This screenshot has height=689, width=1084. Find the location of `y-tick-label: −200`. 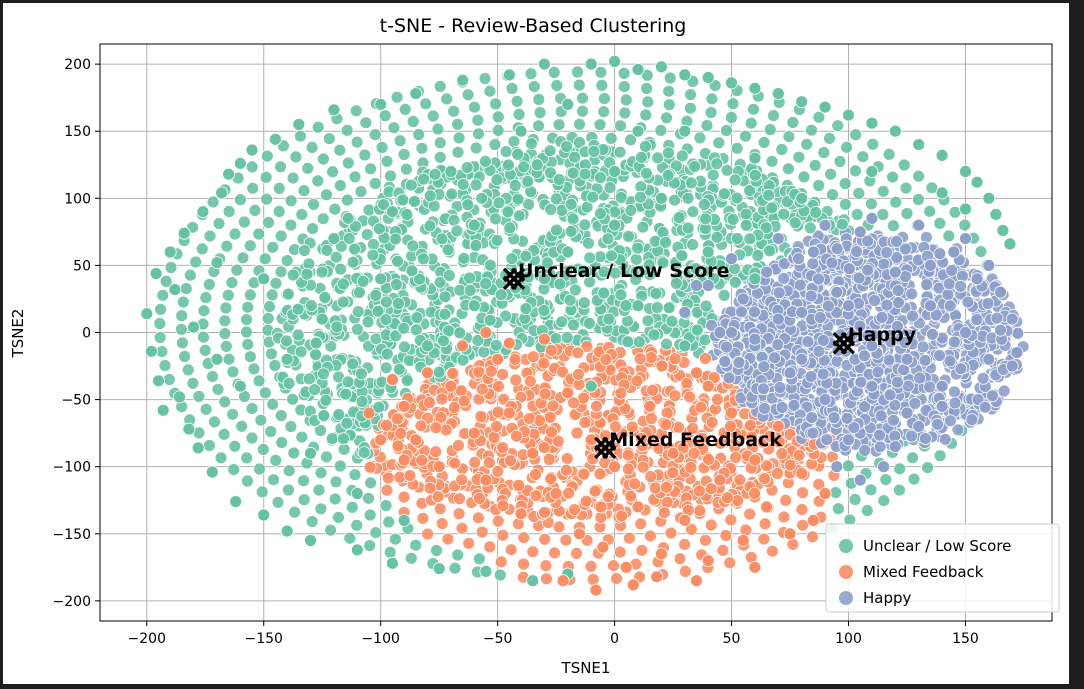

y-tick-label: −200 is located at coordinates (72, 602).